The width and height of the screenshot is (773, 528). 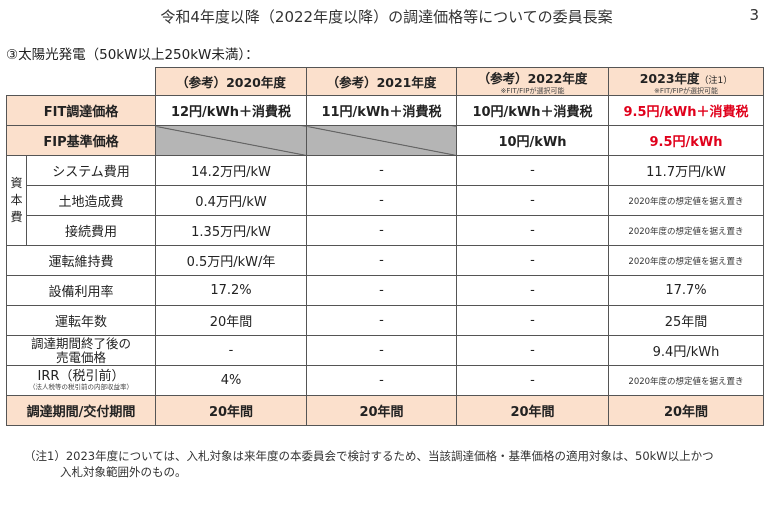 What do you see at coordinates (532, 380) in the screenshot?
I see `irr-2022: -` at bounding box center [532, 380].